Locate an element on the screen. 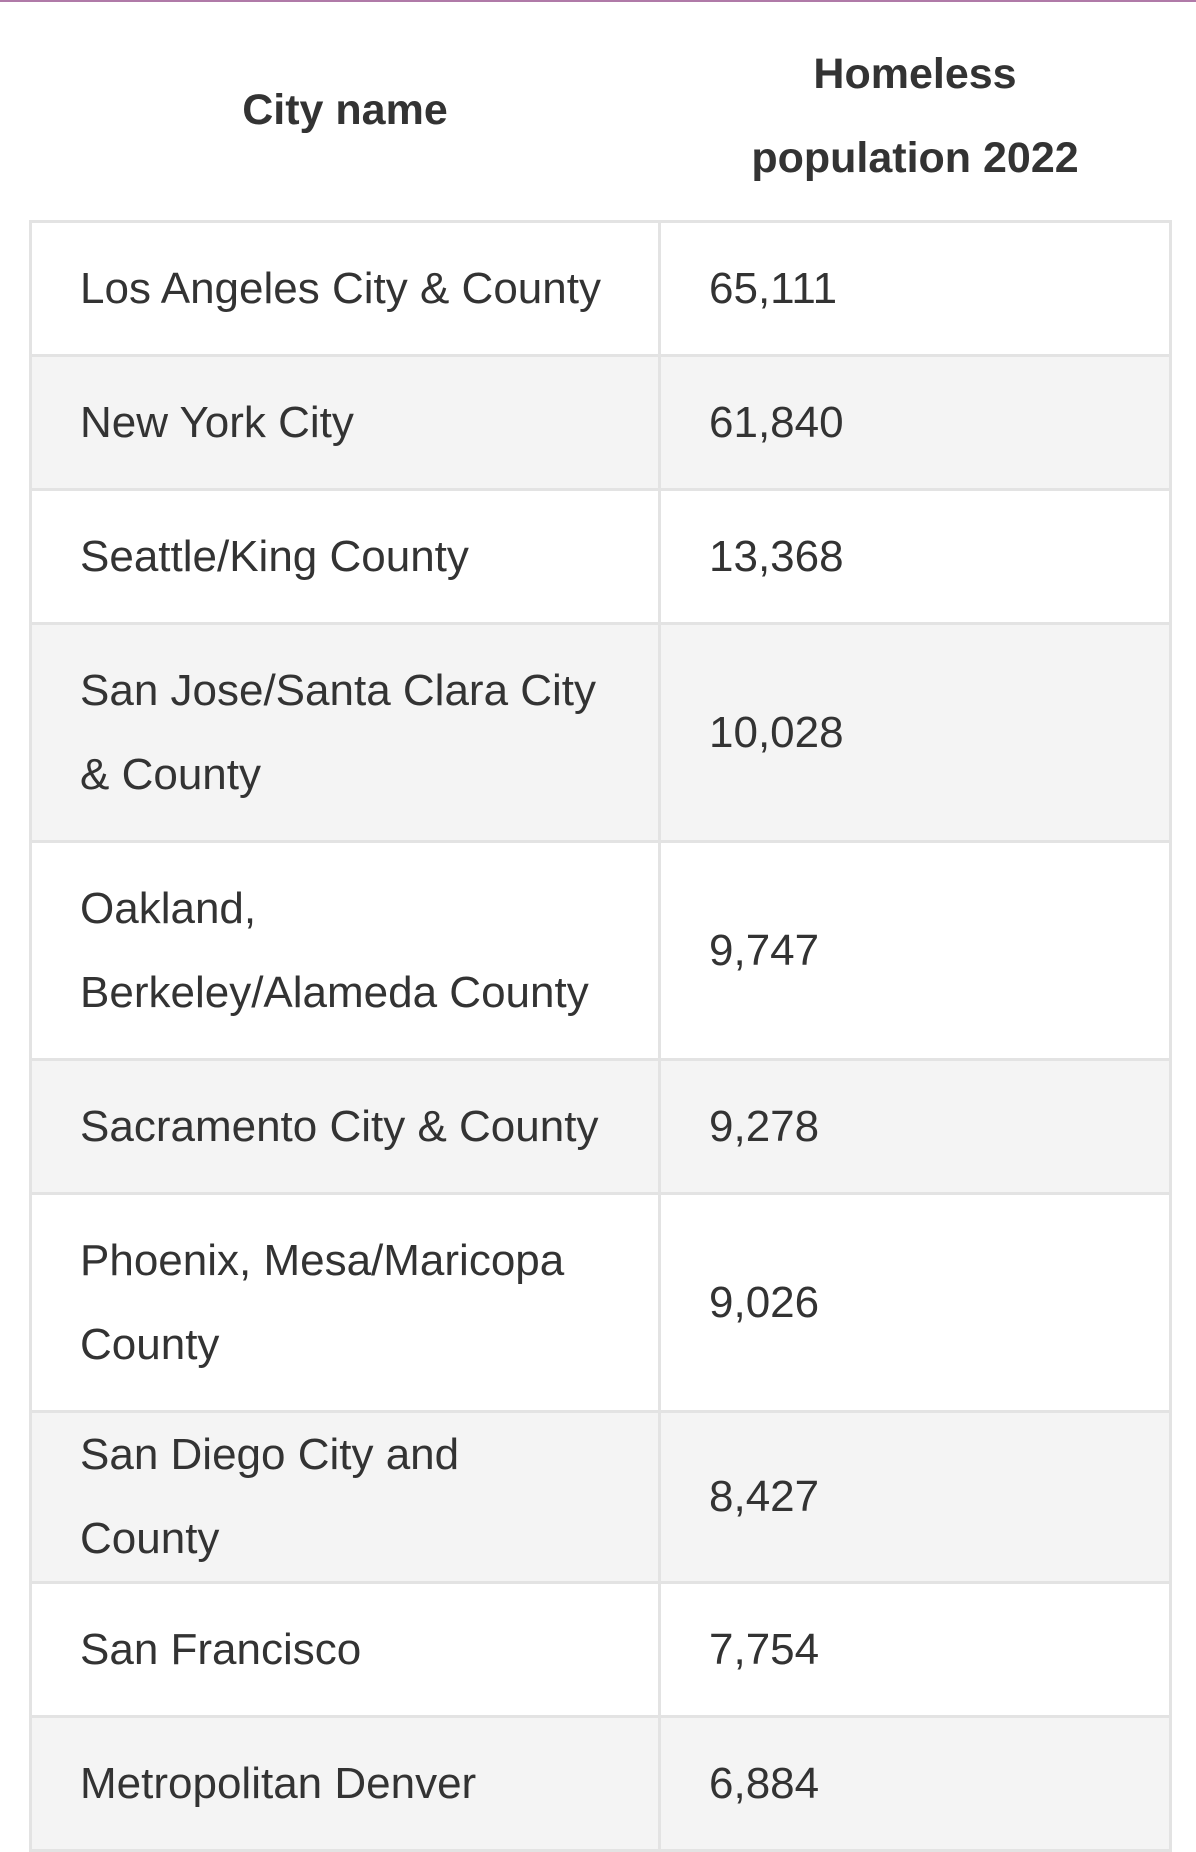  header-row: City name Homeless population 2022 is located at coordinates (600, 111).